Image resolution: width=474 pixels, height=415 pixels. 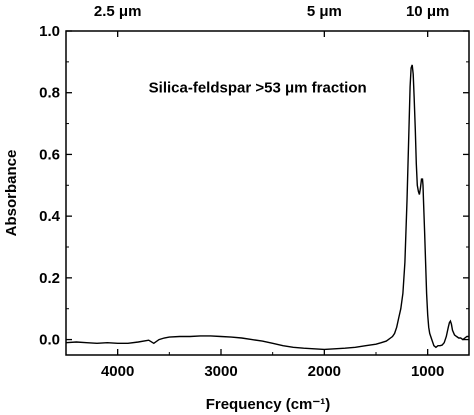 I want to click on y-tick-label: 0.8, so click(x=49, y=93).